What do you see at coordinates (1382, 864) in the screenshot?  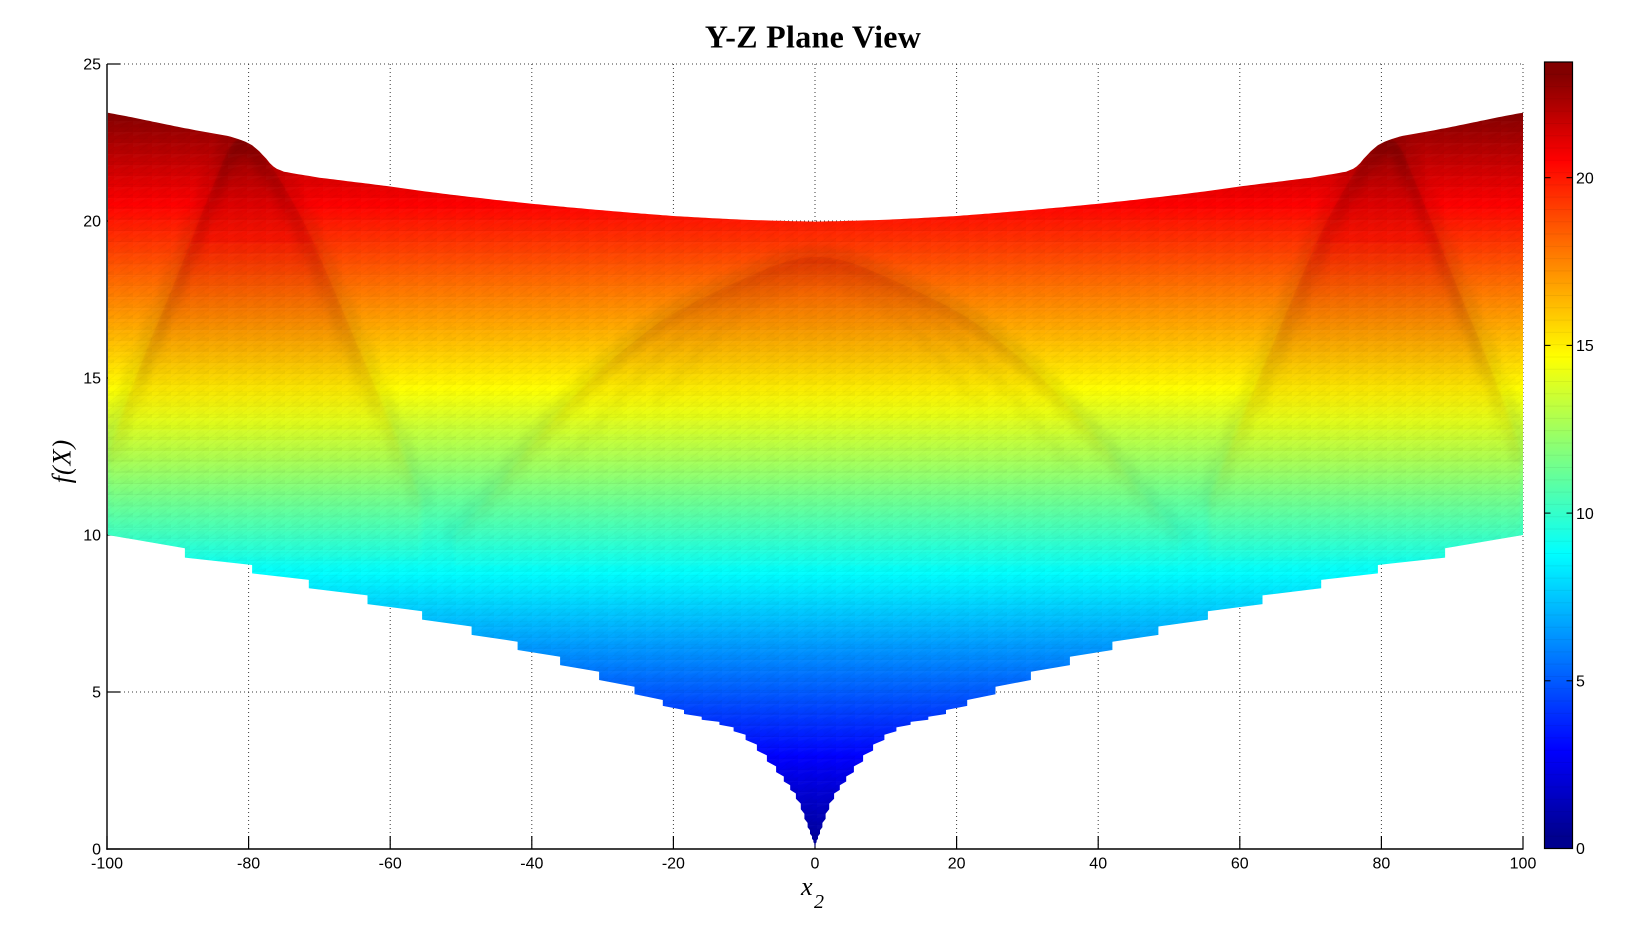 I see `svg-text: 80` at bounding box center [1382, 864].